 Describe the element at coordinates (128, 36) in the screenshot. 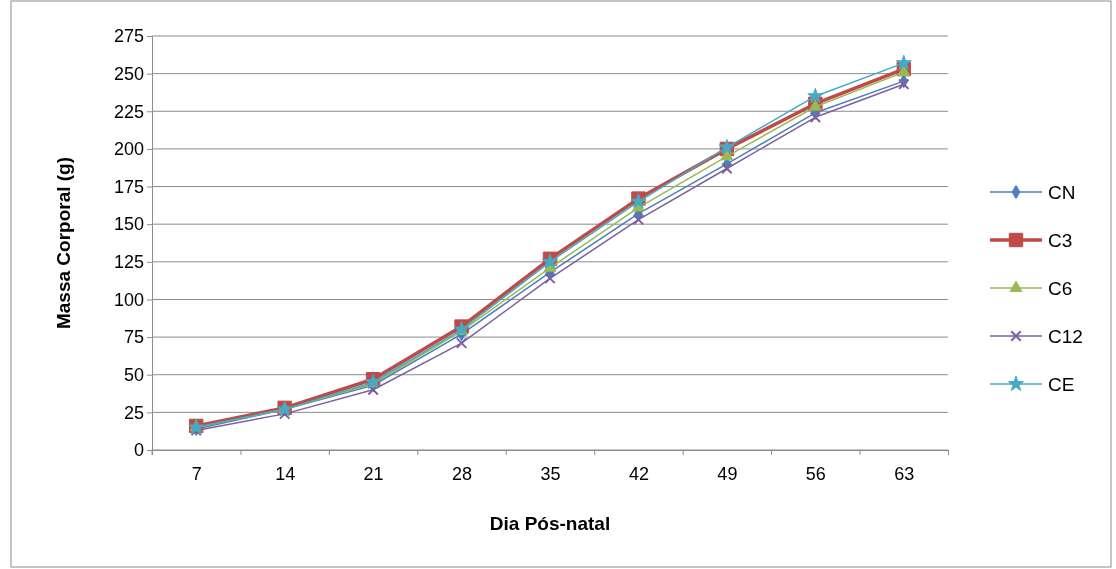

I see `y-tick-label: 275` at that location.